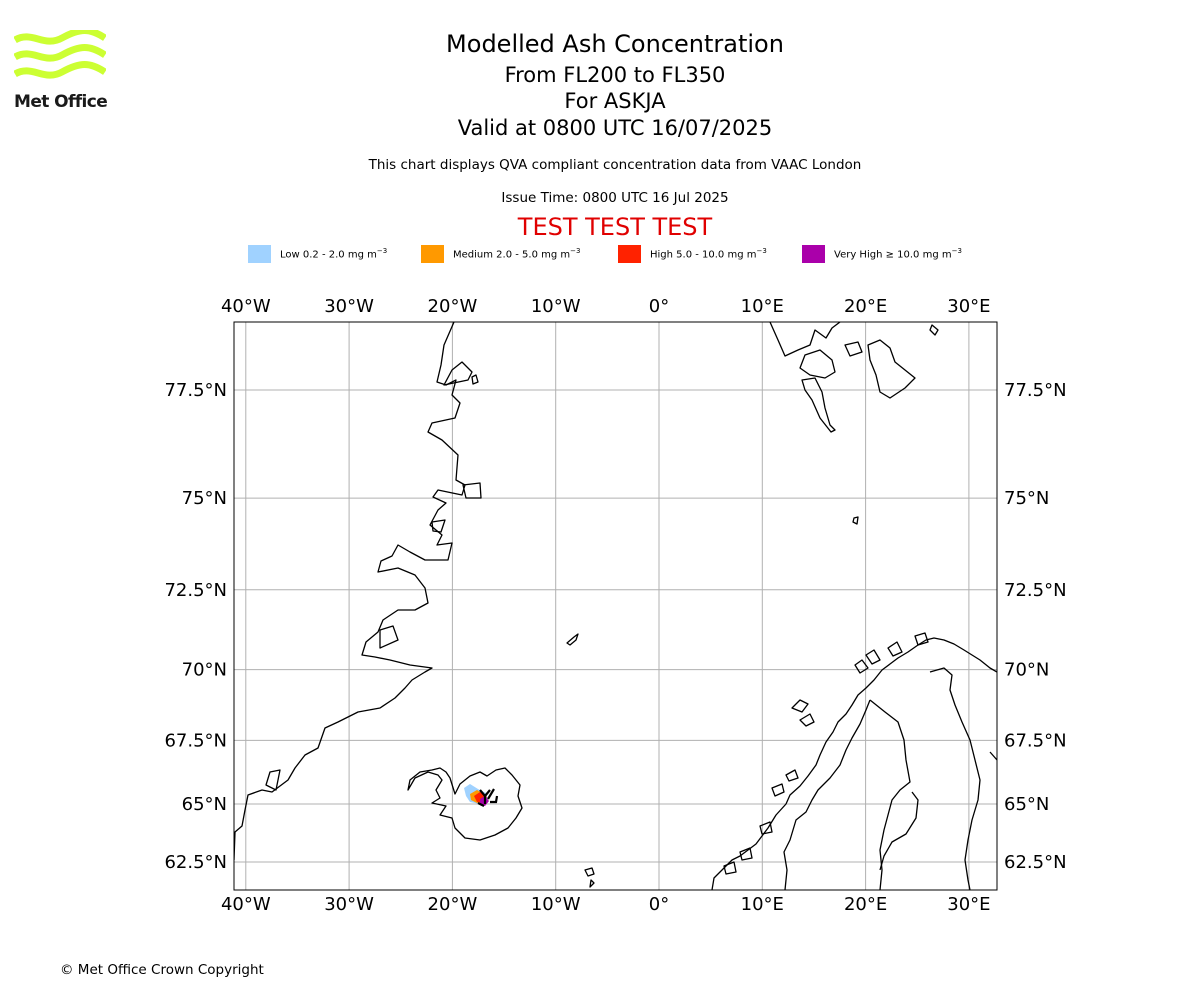 The height and width of the screenshot is (1000, 1200). Describe the element at coordinates (865, 904) in the screenshot. I see `lon-tick-label-bottom: 20°E` at that location.